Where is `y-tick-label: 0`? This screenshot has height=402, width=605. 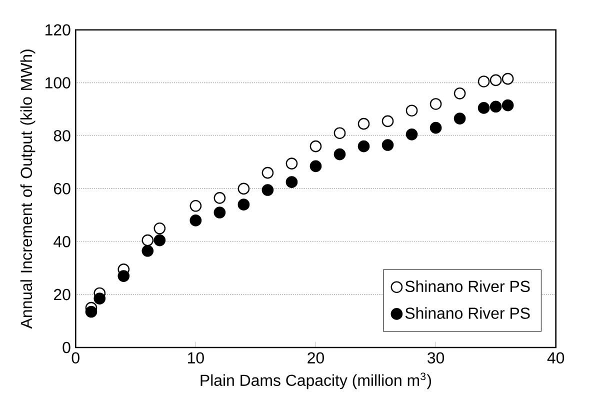 y-tick-label: 0 is located at coordinates (66, 347).